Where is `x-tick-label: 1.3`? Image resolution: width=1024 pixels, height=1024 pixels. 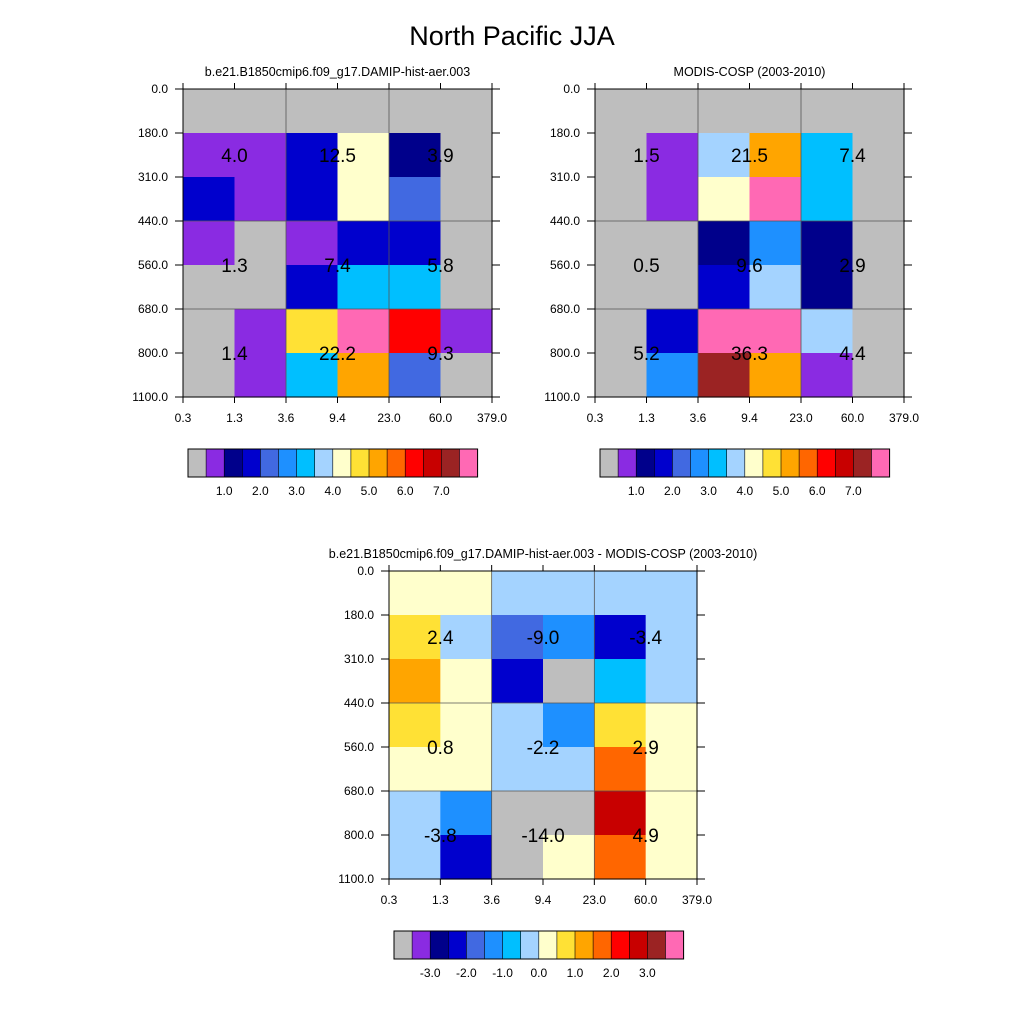
x-tick-label: 1.3 is located at coordinates (440, 900).